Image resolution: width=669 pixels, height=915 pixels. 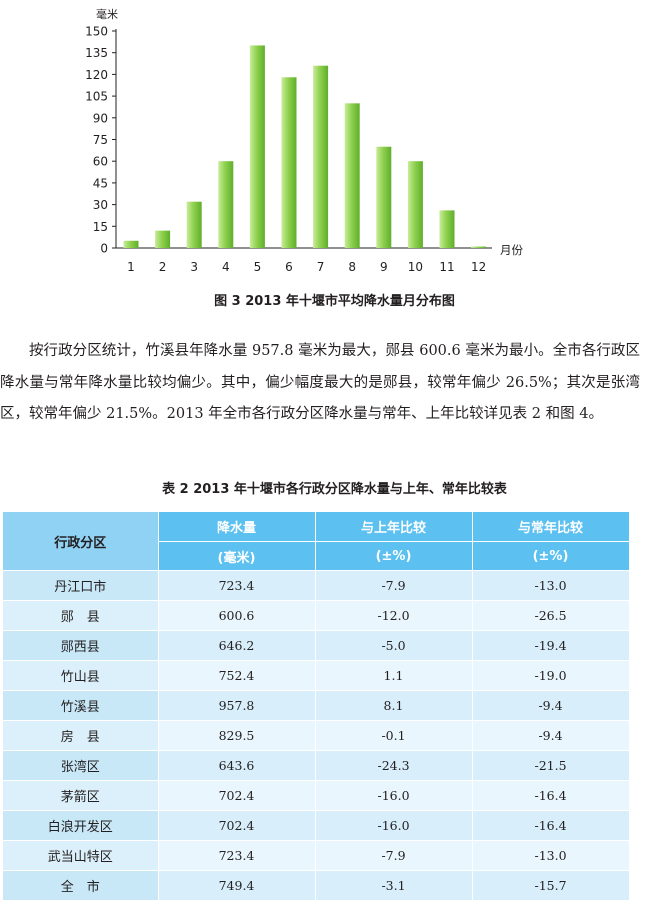 What do you see at coordinates (104, 249) in the screenshot?
I see `y-tick-label: 0` at bounding box center [104, 249].